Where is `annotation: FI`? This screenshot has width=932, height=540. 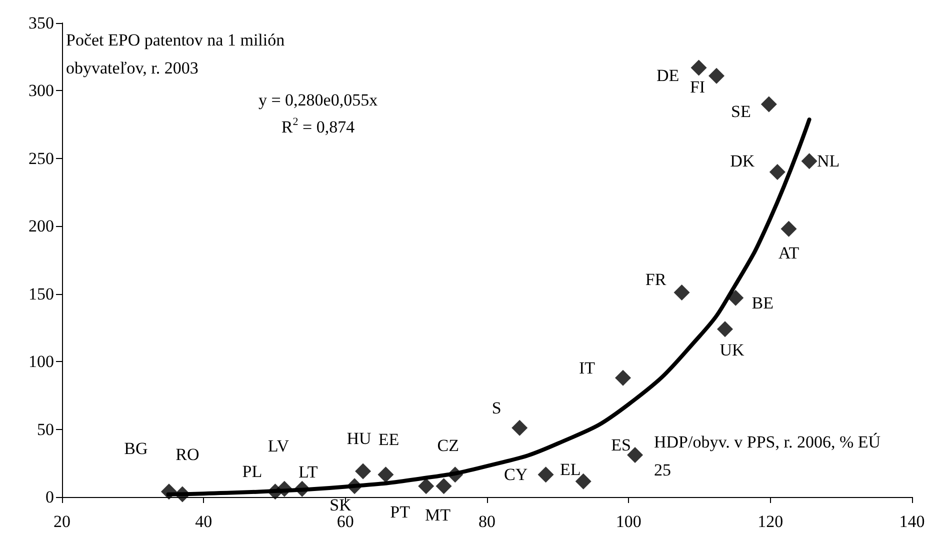 annotation: FI is located at coordinates (698, 86).